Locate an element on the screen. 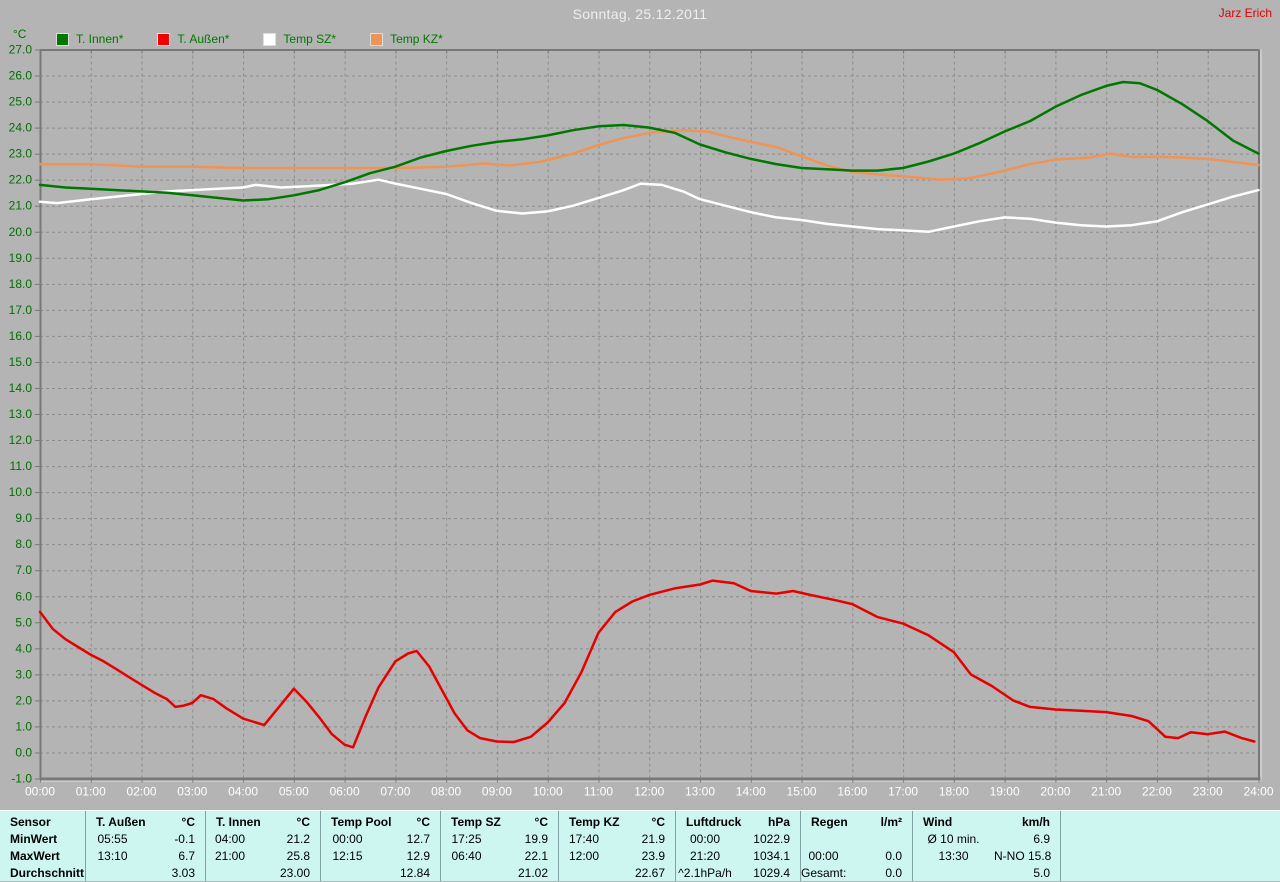 This screenshot has width=1280, height=882. y-axis-label: 23.0 is located at coordinates (21, 154).